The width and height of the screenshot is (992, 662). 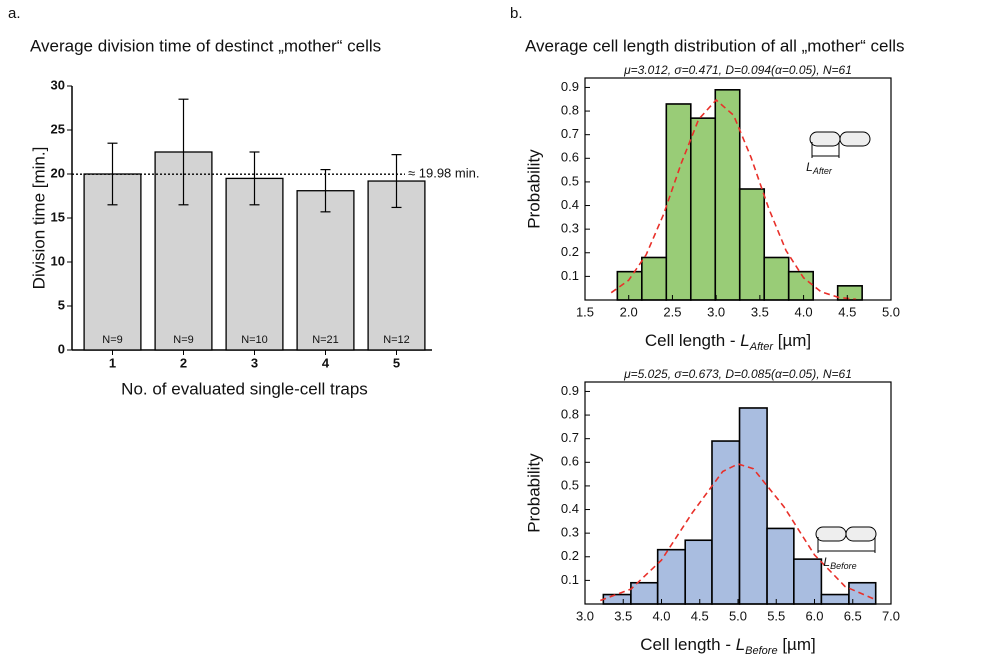 What do you see at coordinates (443, 173) in the screenshot?
I see `reference-label: ≈ 19.98 min.` at bounding box center [443, 173].